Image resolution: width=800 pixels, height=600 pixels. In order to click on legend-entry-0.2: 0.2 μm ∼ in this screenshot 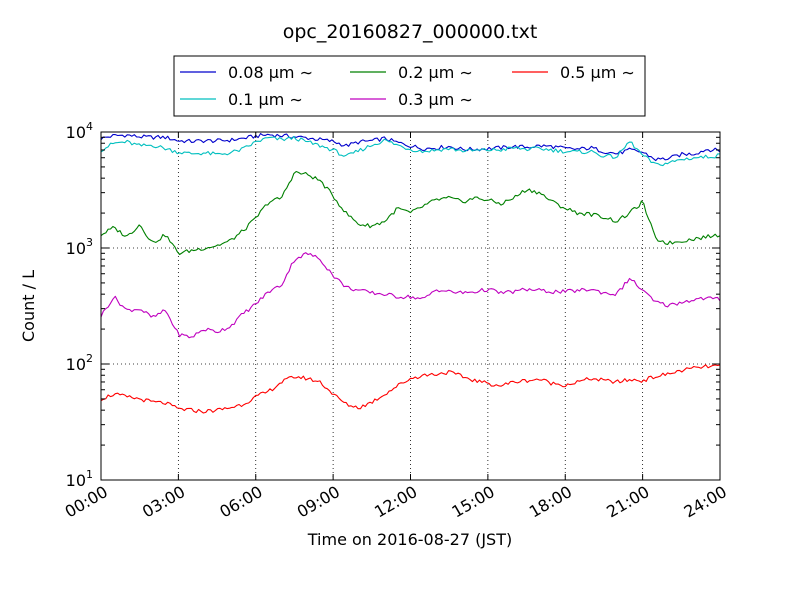, I will do `click(411, 72)`.